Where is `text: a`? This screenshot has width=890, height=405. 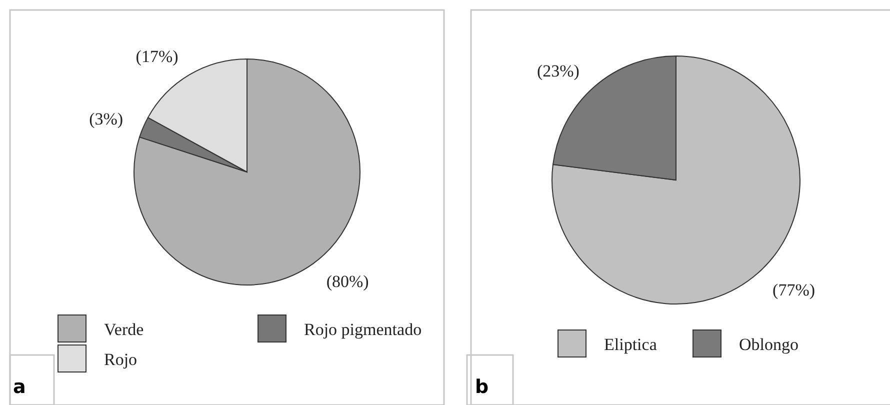 text: a is located at coordinates (19, 387).